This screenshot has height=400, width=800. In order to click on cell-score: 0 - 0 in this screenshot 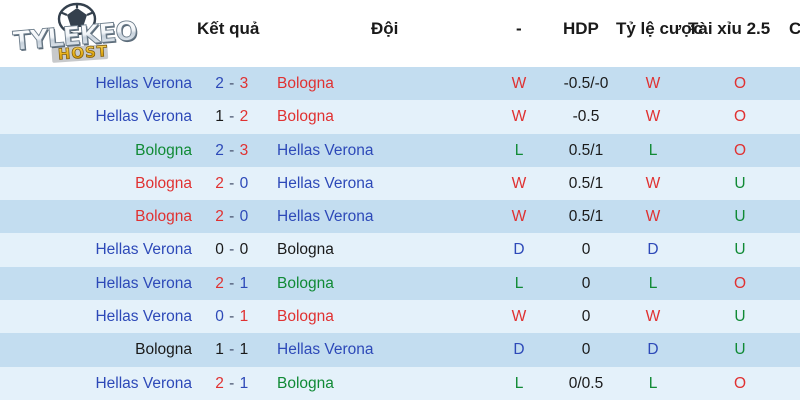, I will do `click(232, 249)`.